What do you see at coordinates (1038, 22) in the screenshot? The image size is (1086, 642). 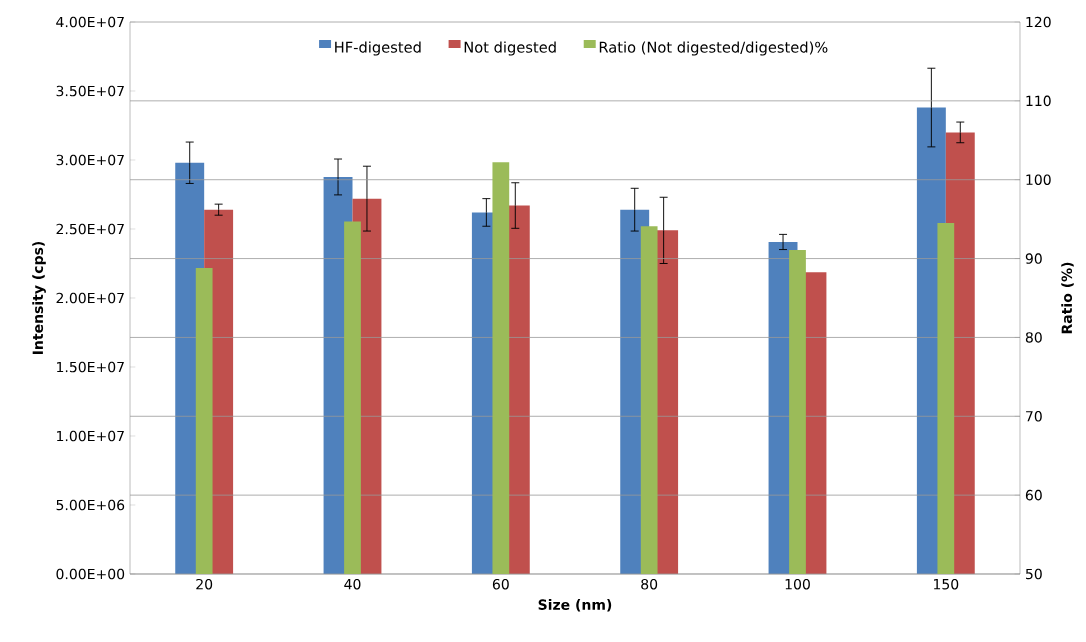 I see `y2-tick-label: 120` at bounding box center [1038, 22].